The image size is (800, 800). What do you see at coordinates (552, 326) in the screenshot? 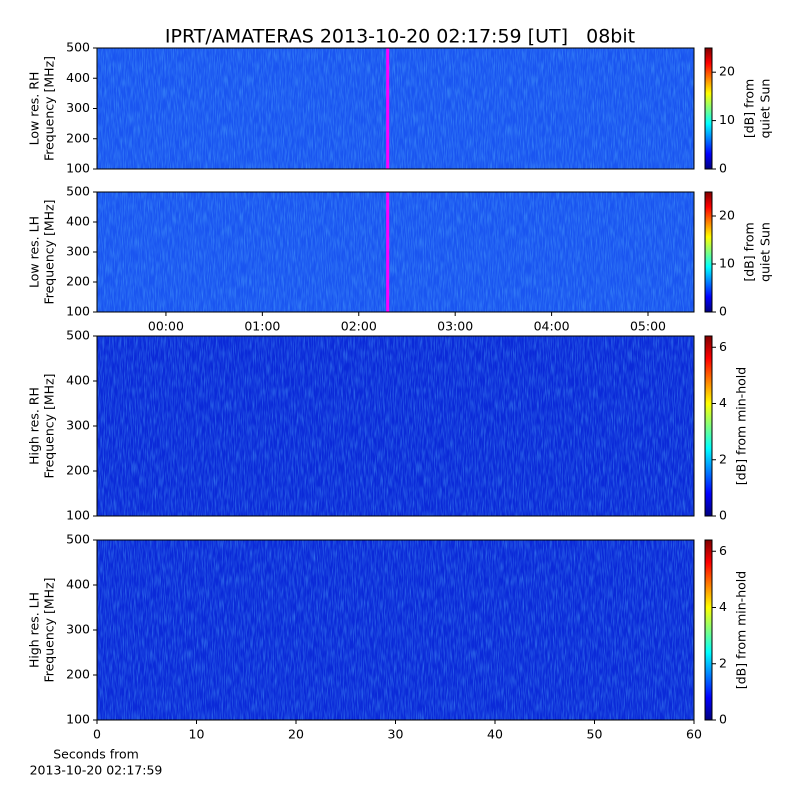
I see `x-tick-label: 04:00` at bounding box center [552, 326].